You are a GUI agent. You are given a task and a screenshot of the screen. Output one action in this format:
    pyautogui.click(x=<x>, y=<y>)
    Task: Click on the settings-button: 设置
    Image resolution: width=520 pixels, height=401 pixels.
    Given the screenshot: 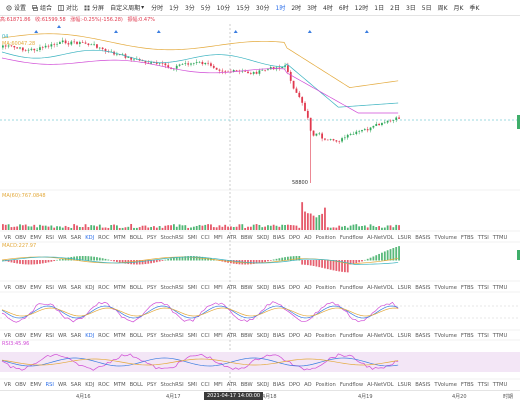 What is the action you would take?
    pyautogui.click(x=16, y=7)
    